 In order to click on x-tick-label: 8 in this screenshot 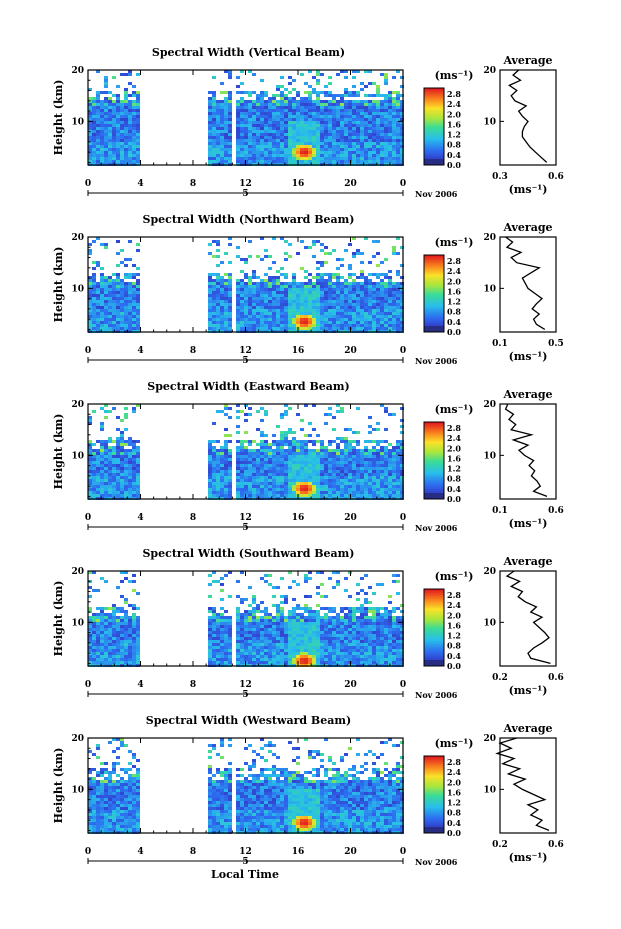, I will do `click(193, 518)`.